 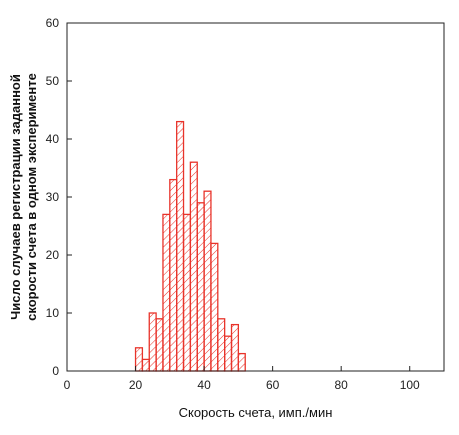 I want to click on bars-group, so click(x=190, y=246).